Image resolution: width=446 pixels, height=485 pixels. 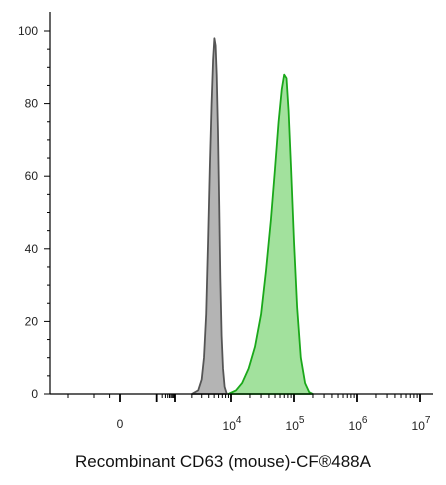 What do you see at coordinates (32, 249) in the screenshot?
I see `y-tick-label: 40` at bounding box center [32, 249].